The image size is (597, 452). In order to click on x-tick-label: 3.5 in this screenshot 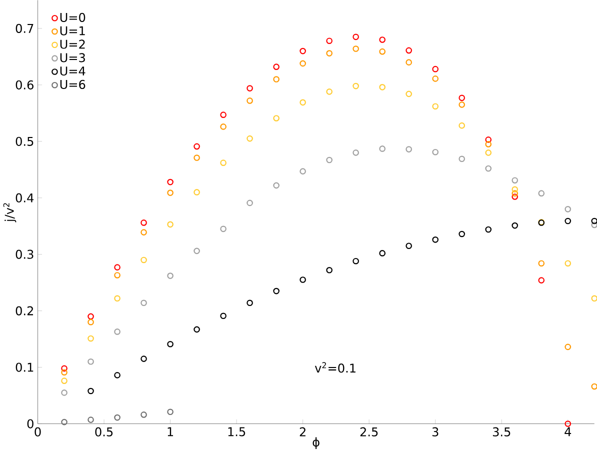, I will do `click(501, 431)`.